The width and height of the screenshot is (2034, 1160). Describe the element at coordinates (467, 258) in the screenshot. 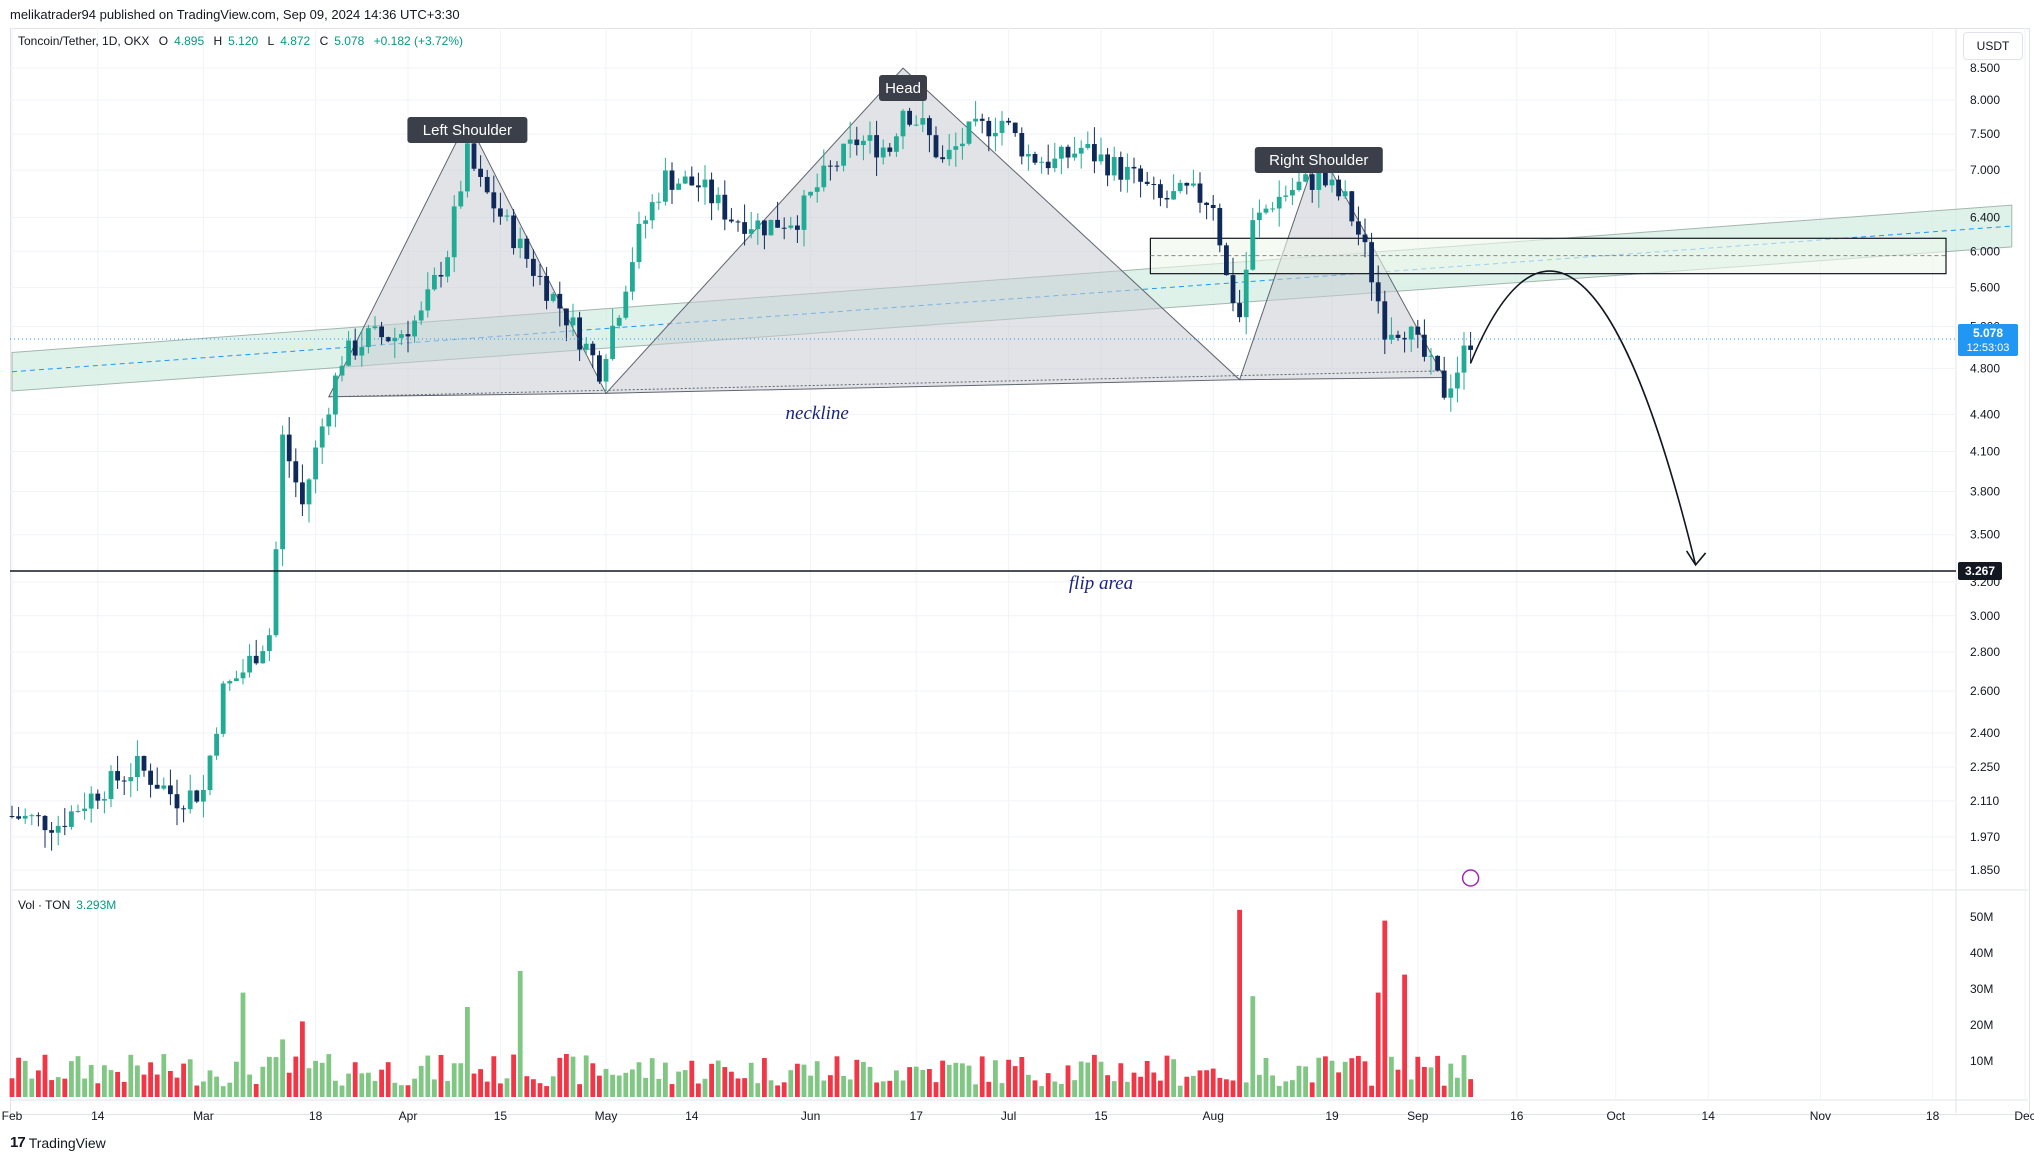

I see `left-shoulder-triangle` at that location.